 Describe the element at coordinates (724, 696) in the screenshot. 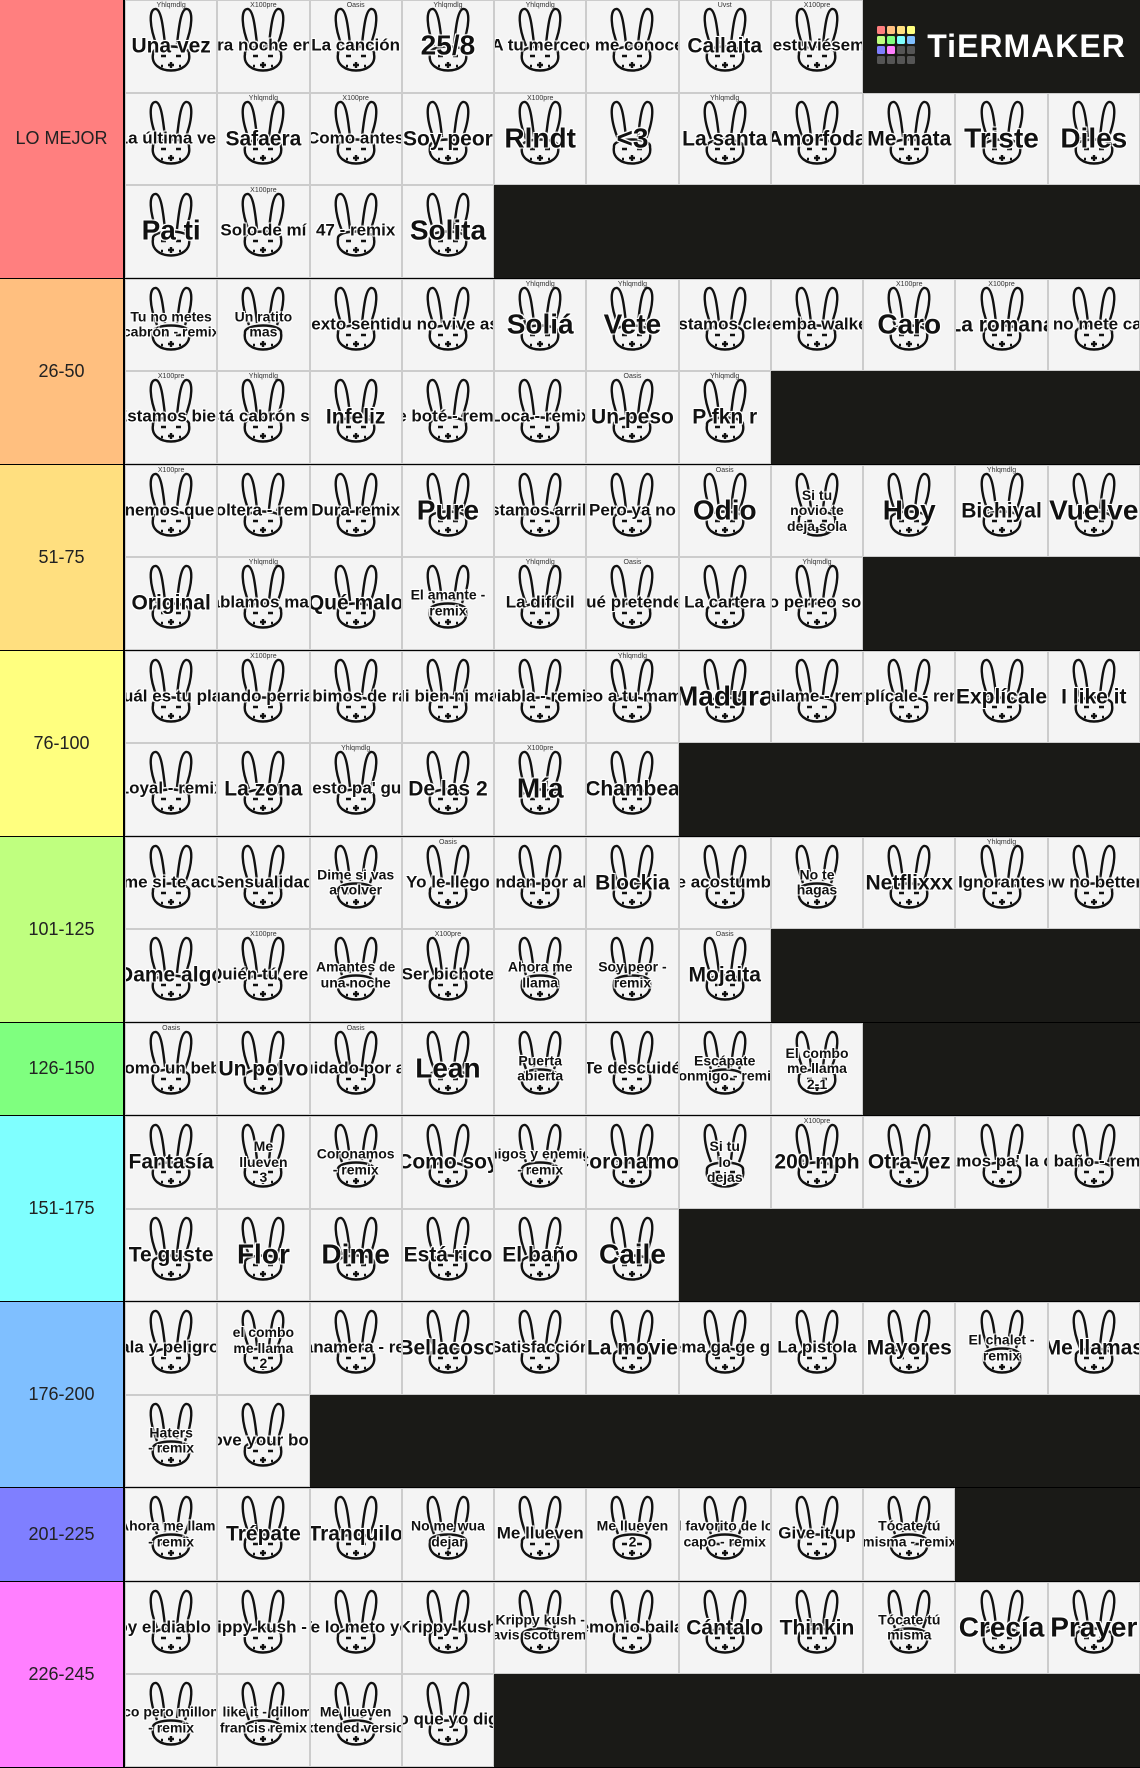

I see `tier-item: Madura` at that location.